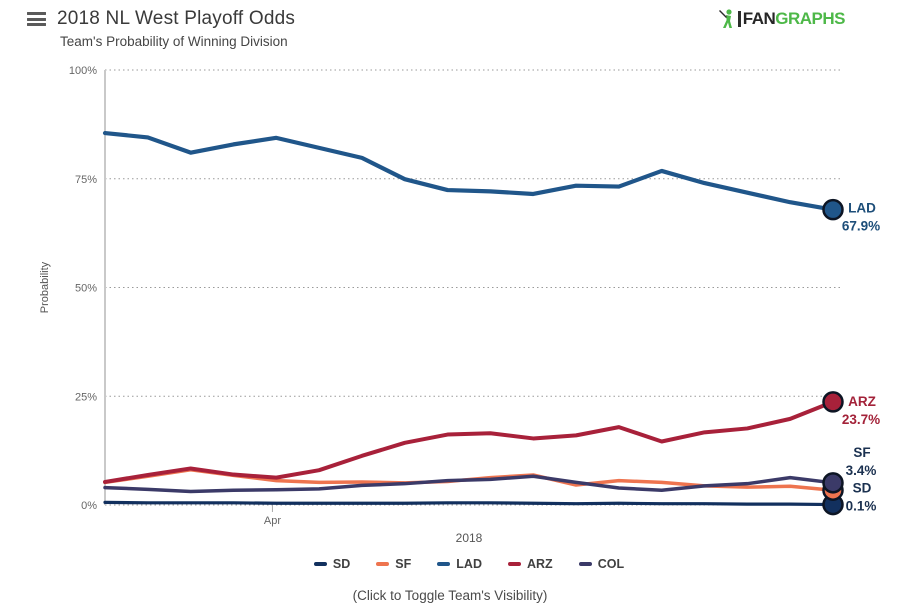 Image resolution: width=900 pixels, height=612 pixels. I want to click on fangraphs-batter-icon, so click(725, 18).